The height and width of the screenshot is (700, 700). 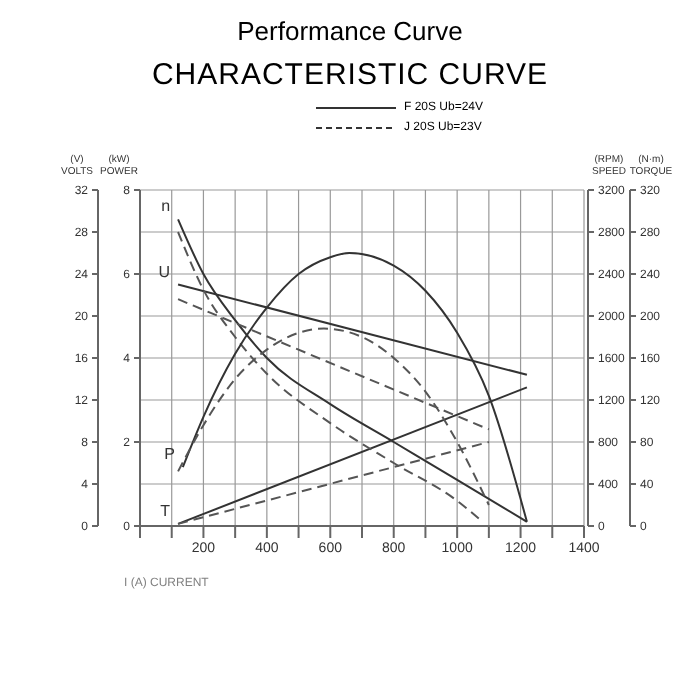 What do you see at coordinates (169, 454) in the screenshot?
I see `series-label: P` at bounding box center [169, 454].